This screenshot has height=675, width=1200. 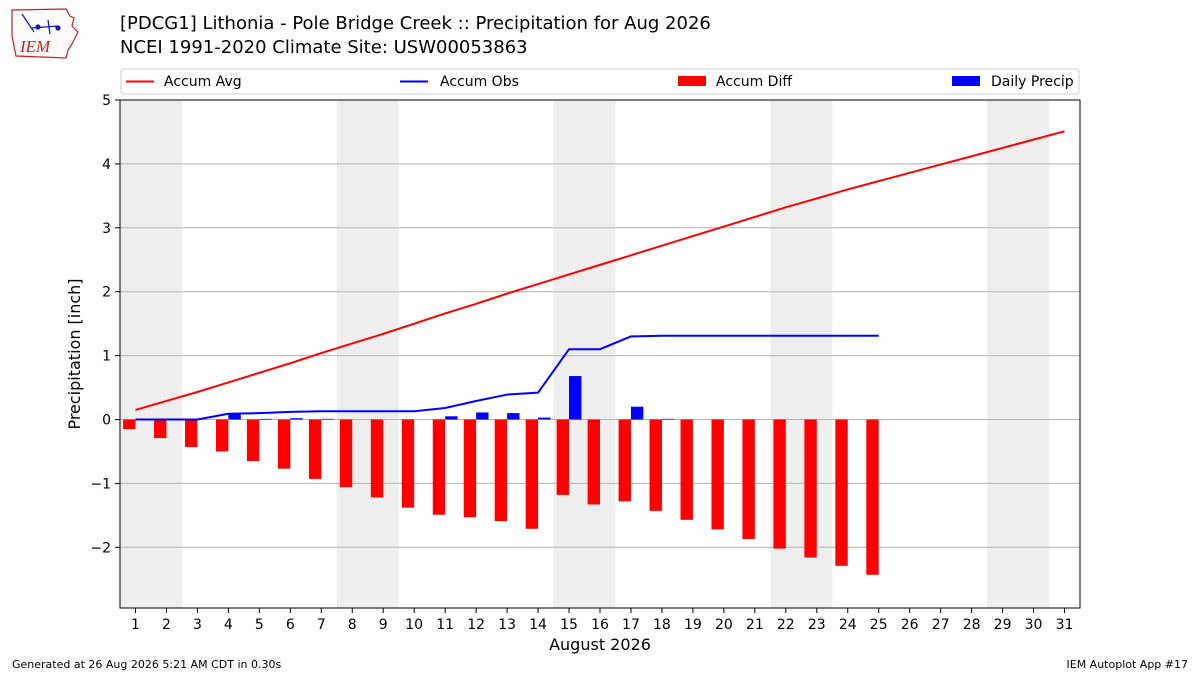 I want to click on weather-station-icon, so click(x=41, y=24).